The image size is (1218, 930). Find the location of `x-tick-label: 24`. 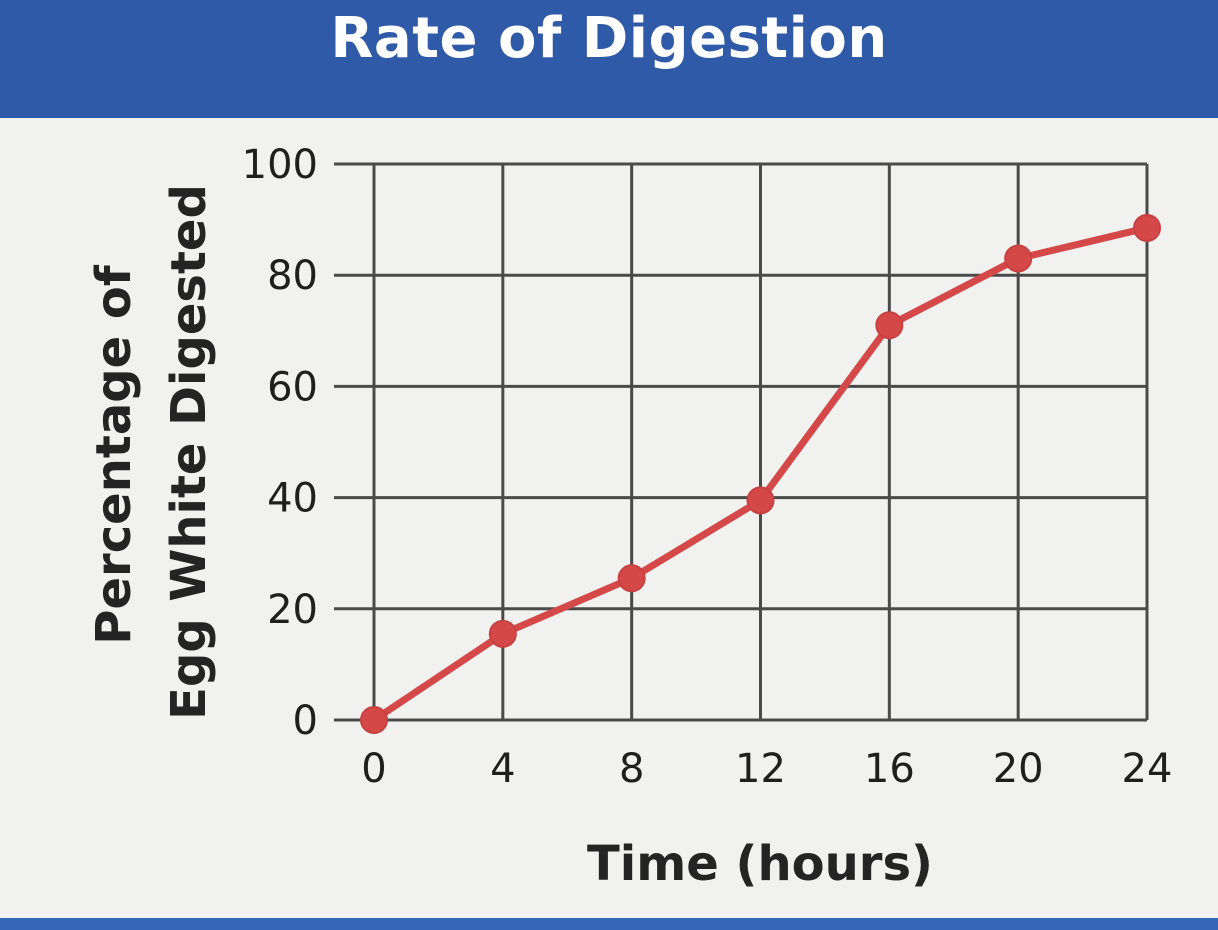

x-tick-label: 24 is located at coordinates (1147, 769).